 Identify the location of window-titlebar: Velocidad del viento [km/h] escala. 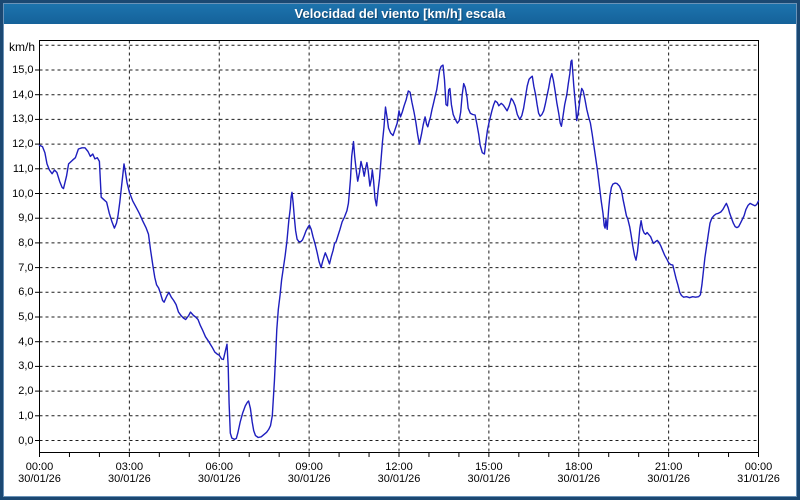
(400, 13).